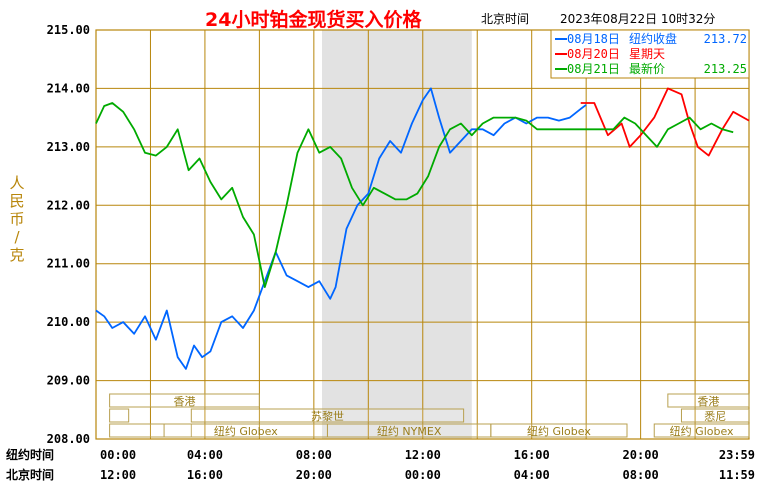 This screenshot has width=763, height=486. I want to click on newyork-time-row-label: 纽约时间, so click(30, 454).